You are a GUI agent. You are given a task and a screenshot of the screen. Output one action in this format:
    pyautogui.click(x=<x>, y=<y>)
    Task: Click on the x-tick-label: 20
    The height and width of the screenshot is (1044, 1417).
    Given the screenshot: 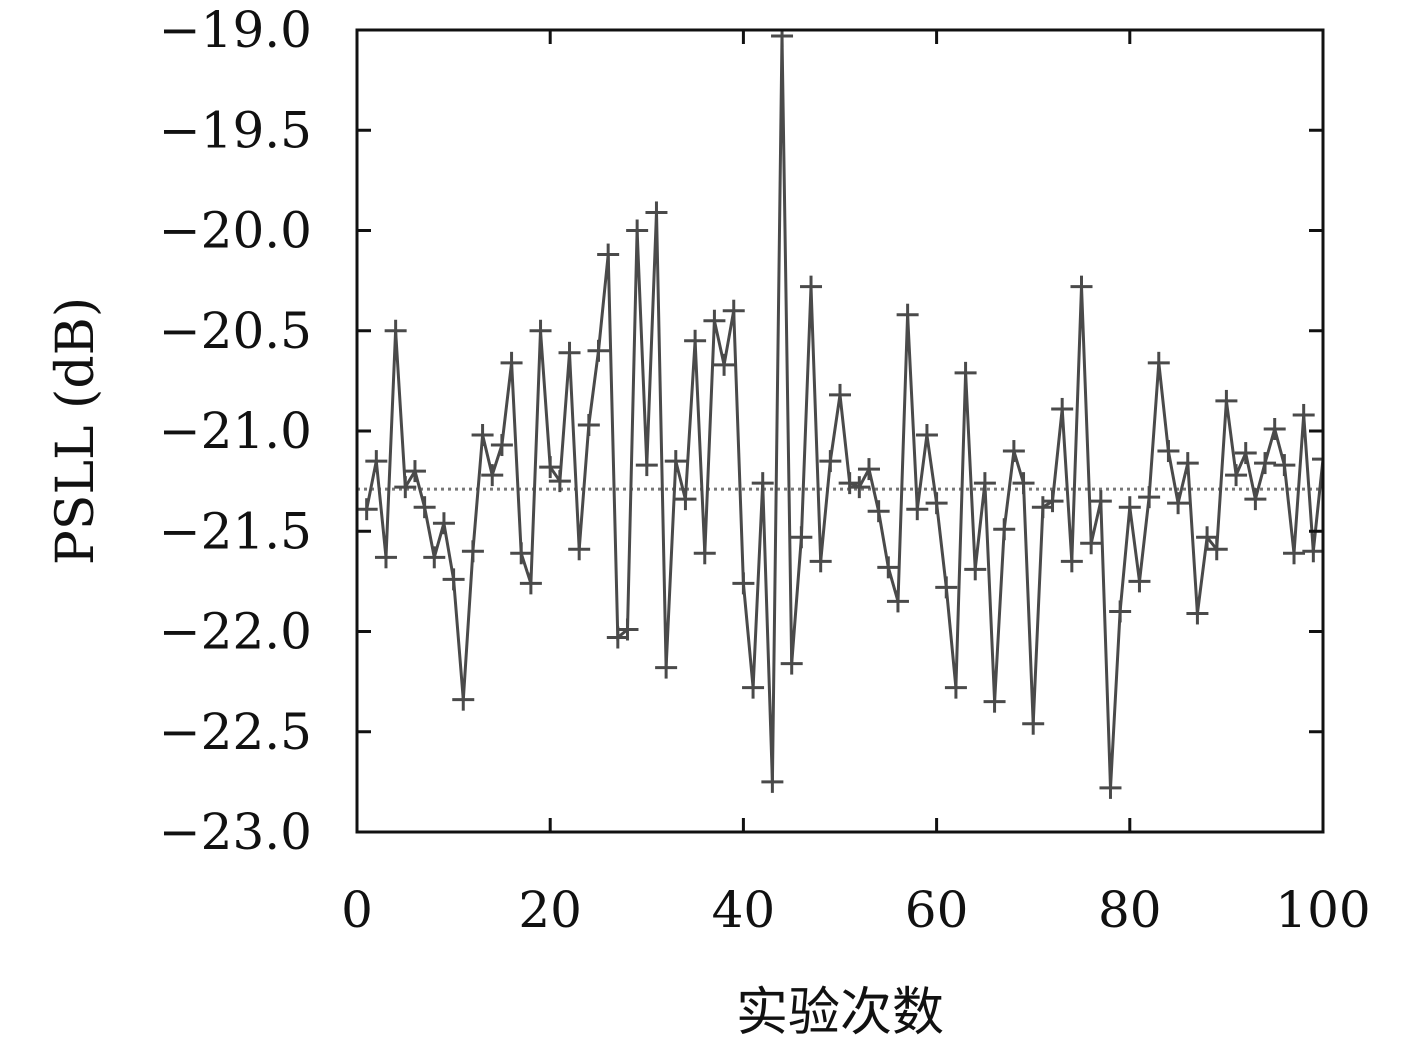 What is the action you would take?
    pyautogui.click(x=550, y=910)
    